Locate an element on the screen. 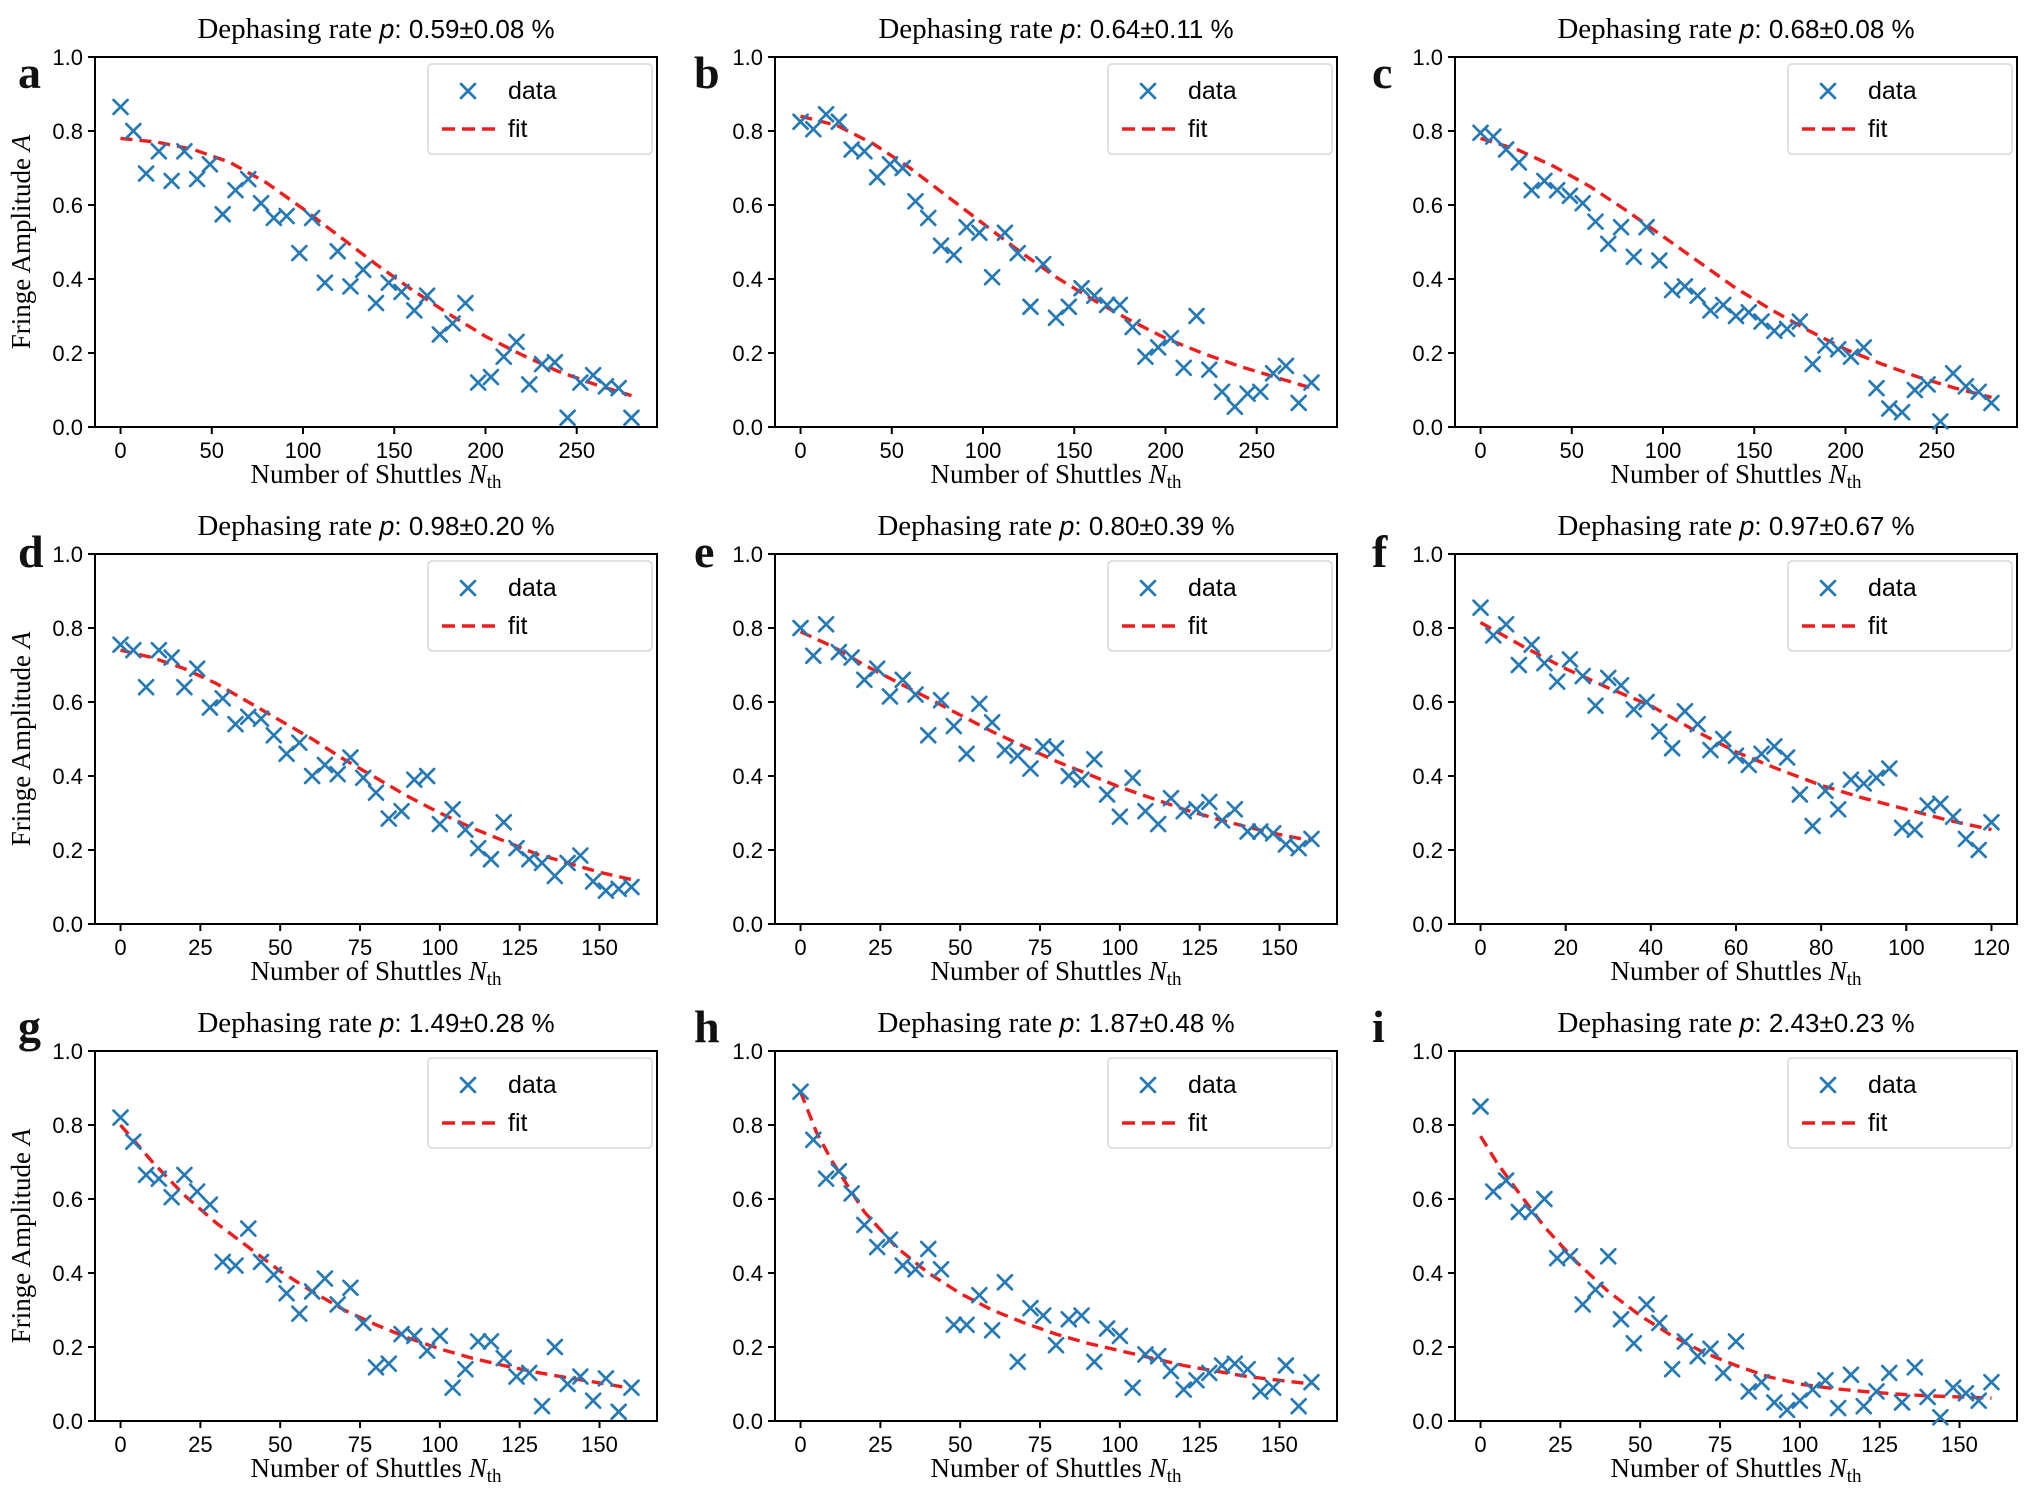 This screenshot has height=1493, width=2040. fit-line is located at coordinates (376, 267).